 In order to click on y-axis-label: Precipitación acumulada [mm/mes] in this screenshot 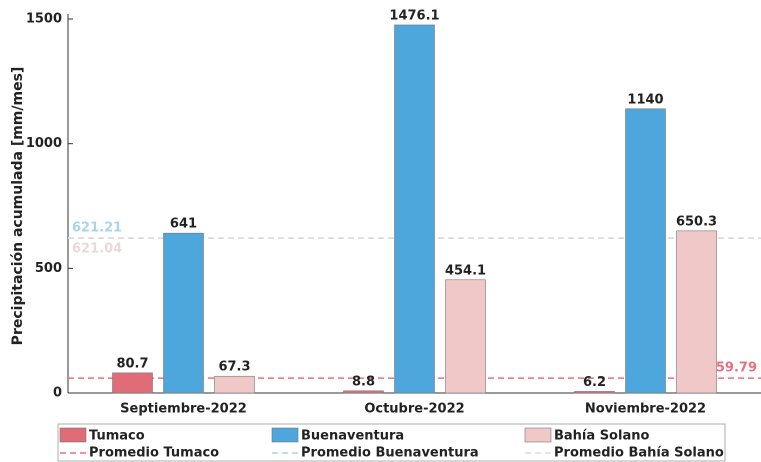, I will do `click(18, 206)`.